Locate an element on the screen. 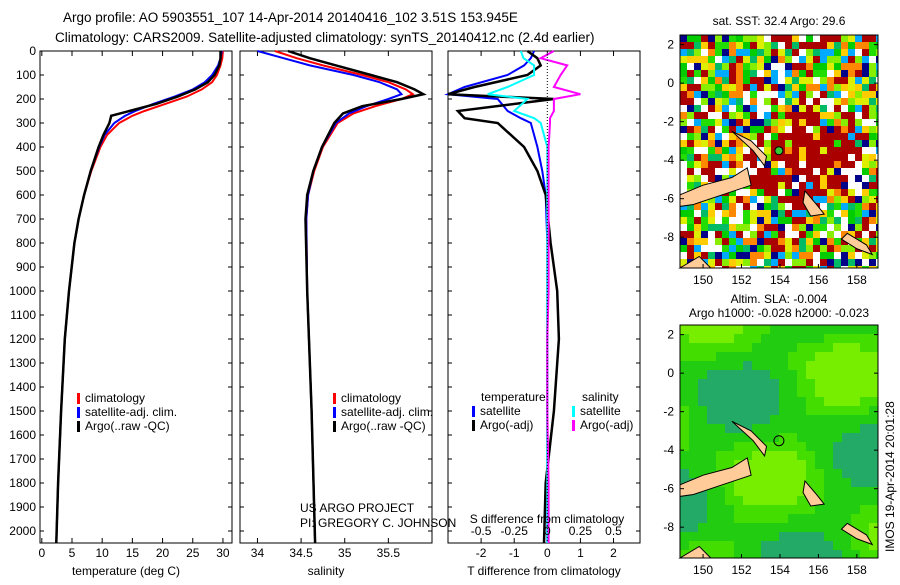  y-tick-label: 700 is located at coordinates (26, 219).